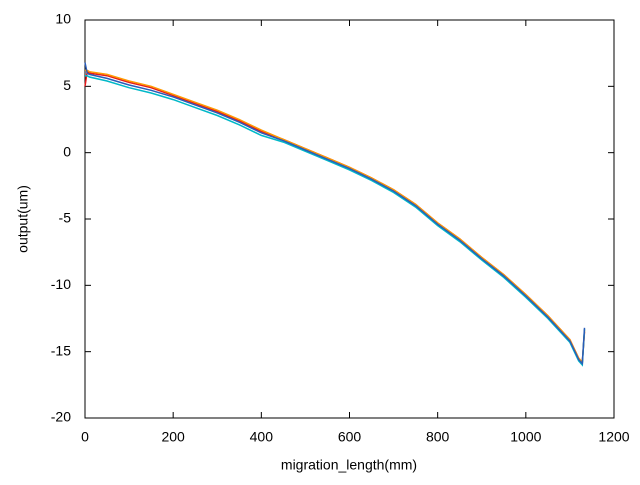 Image resolution: width=640 pixels, height=485 pixels. What do you see at coordinates (349, 465) in the screenshot?
I see `x-axis-label: migration_length(mm)` at bounding box center [349, 465].